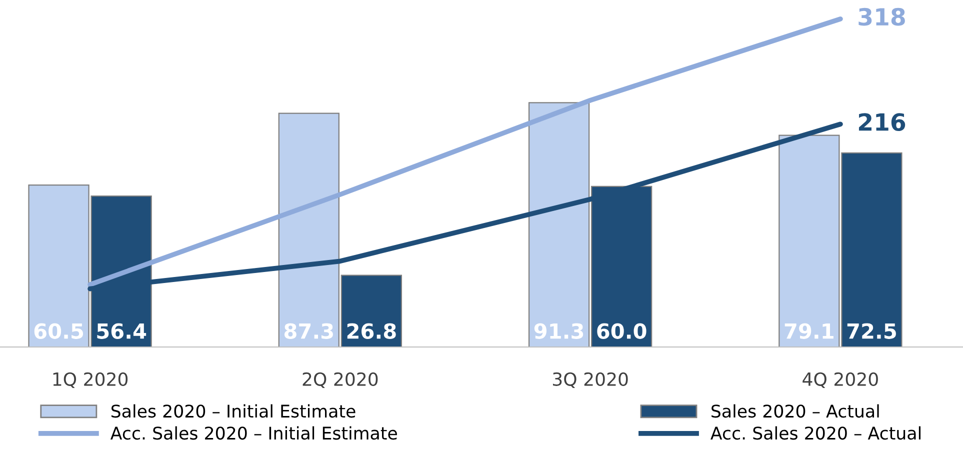 The image size is (963, 453). What do you see at coordinates (882, 122) in the screenshot?
I see `data-label: 216` at bounding box center [882, 122].